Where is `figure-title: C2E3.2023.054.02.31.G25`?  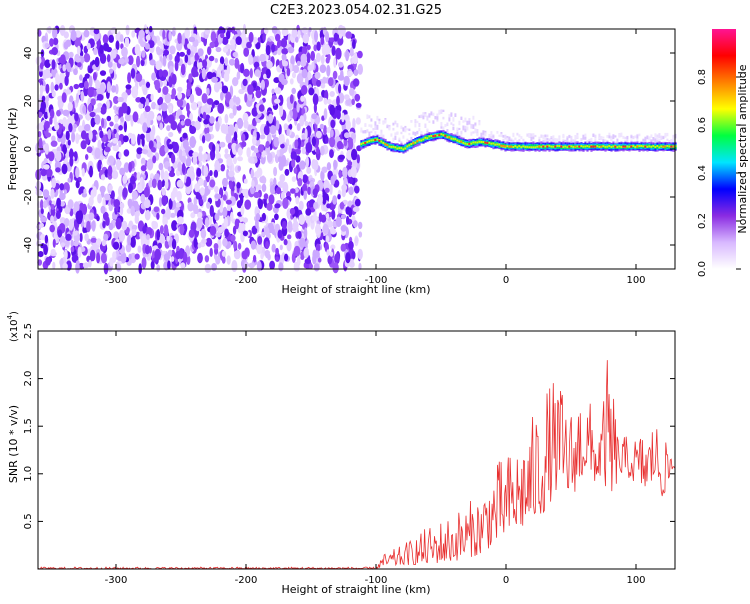 figure-title: C2E3.2023.054.02.31.G25 is located at coordinates (356, 10).